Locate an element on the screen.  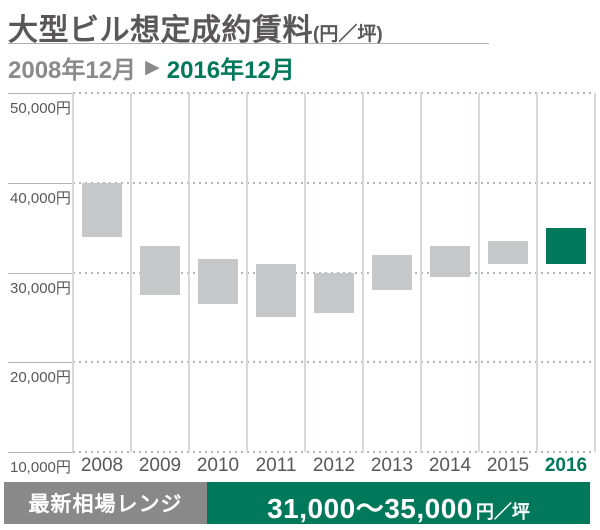
x-axis-label: 2016 is located at coordinates (566, 465).